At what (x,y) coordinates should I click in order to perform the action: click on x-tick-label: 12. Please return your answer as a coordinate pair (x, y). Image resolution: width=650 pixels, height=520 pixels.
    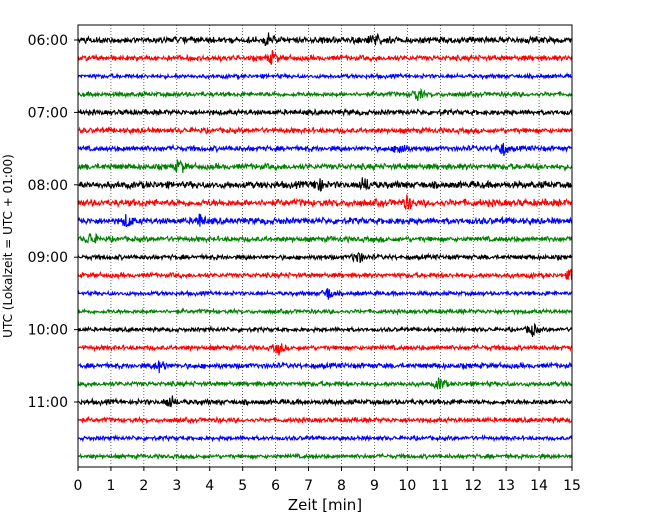
    Looking at the image, I should click on (473, 486).